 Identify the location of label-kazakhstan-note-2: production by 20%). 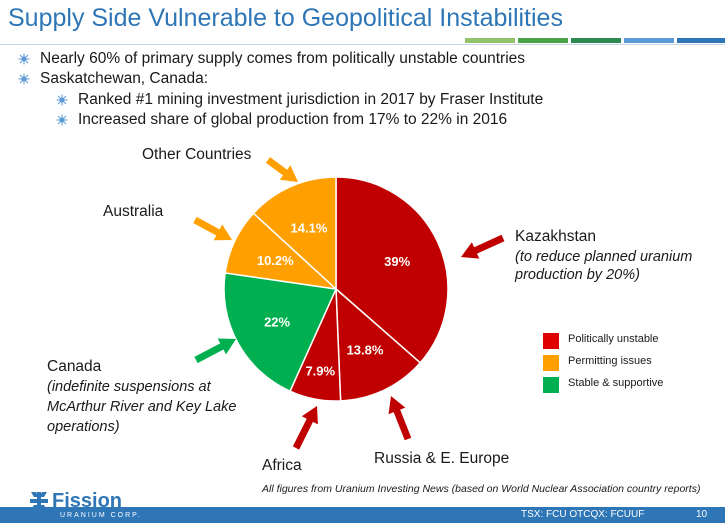
(577, 275).